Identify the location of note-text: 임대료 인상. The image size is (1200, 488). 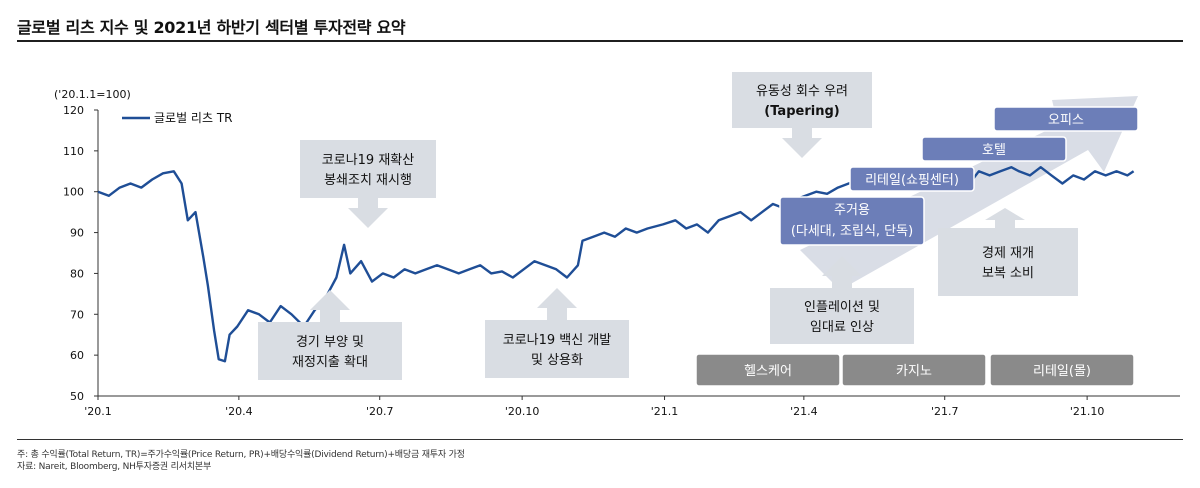
(842, 327).